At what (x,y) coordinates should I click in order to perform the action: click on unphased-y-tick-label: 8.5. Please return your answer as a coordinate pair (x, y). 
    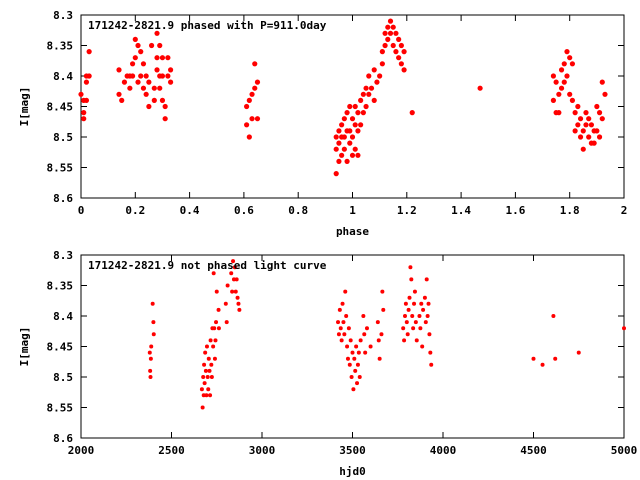
    Looking at the image, I should click on (63, 377).